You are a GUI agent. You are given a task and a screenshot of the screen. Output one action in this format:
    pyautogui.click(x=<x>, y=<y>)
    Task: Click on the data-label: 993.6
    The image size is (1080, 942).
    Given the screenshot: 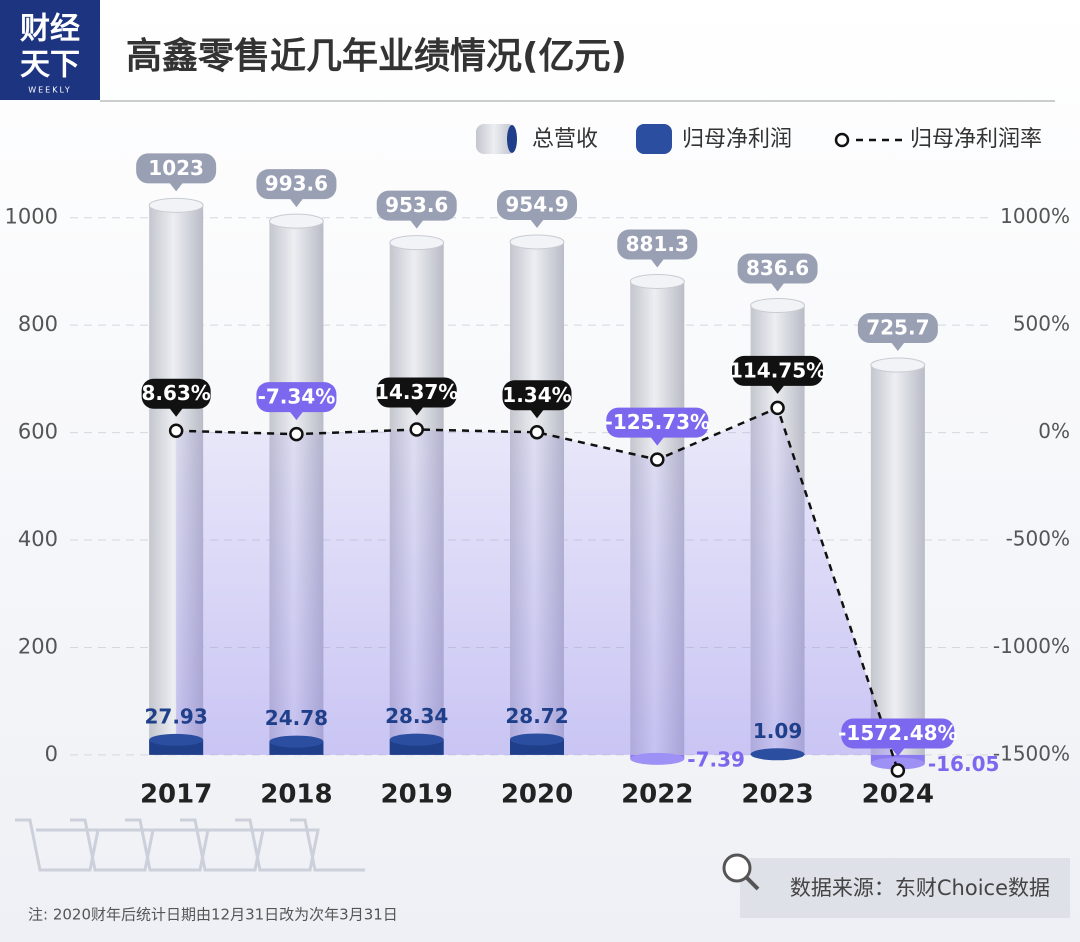 What is the action you would take?
    pyautogui.click(x=296, y=184)
    